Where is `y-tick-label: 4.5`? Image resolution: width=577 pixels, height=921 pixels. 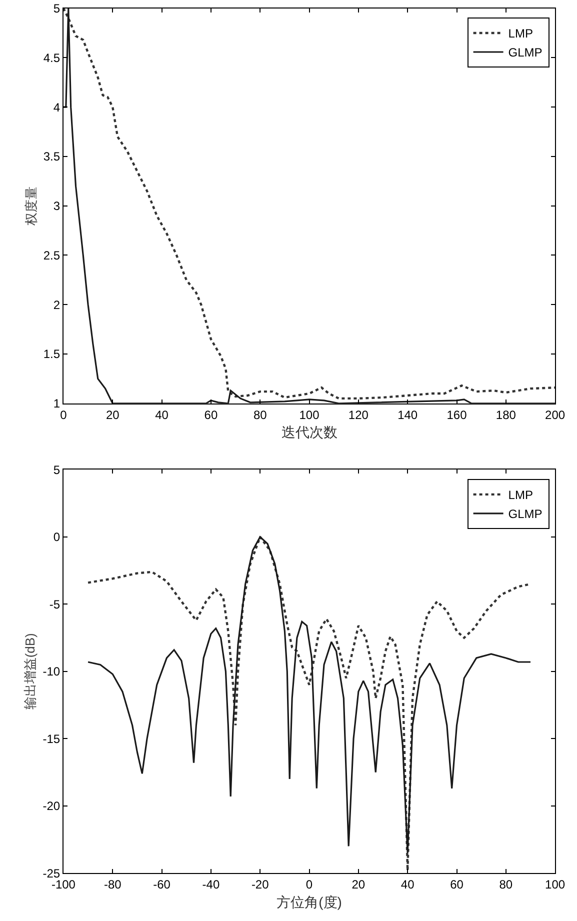 y-tick-label: 4.5 is located at coordinates (51, 57).